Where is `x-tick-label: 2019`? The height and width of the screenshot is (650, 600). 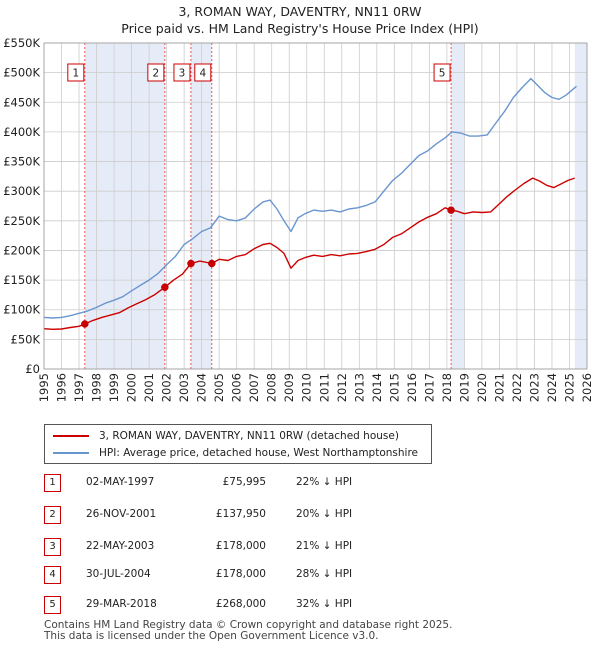 x-tick-label: 2019 is located at coordinates (464, 387).